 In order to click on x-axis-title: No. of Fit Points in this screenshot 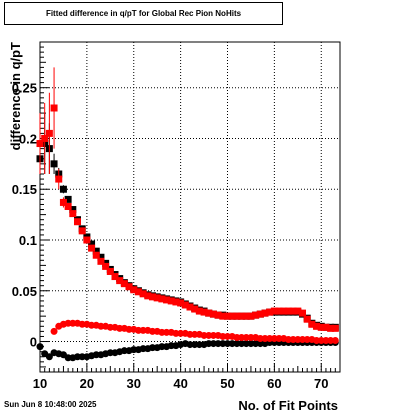, I will do `click(288, 405)`.